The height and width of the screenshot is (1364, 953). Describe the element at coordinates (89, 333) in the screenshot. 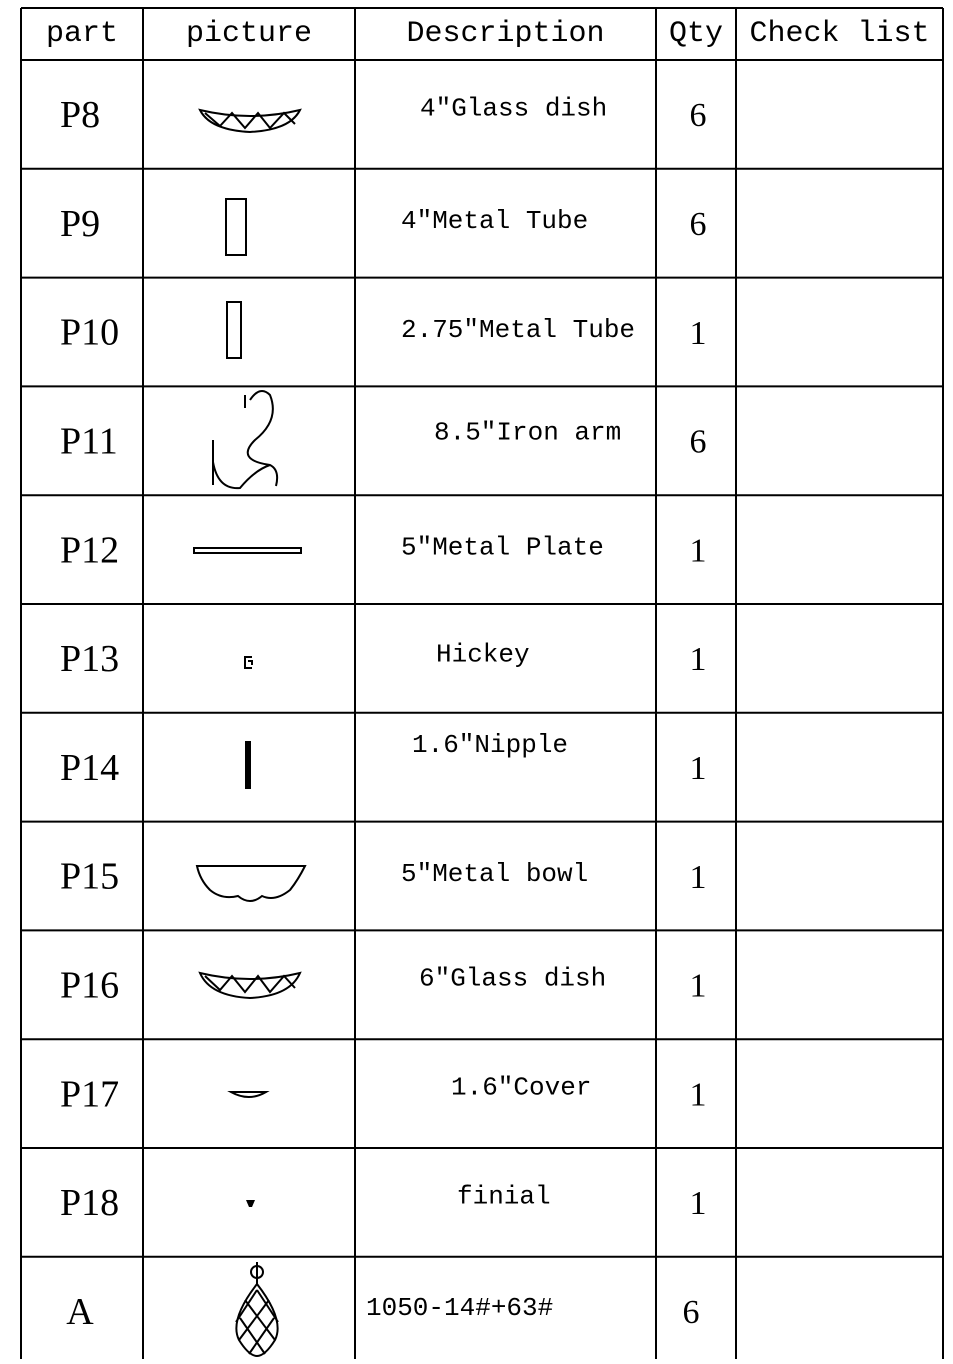

I see `part-label: P10` at that location.